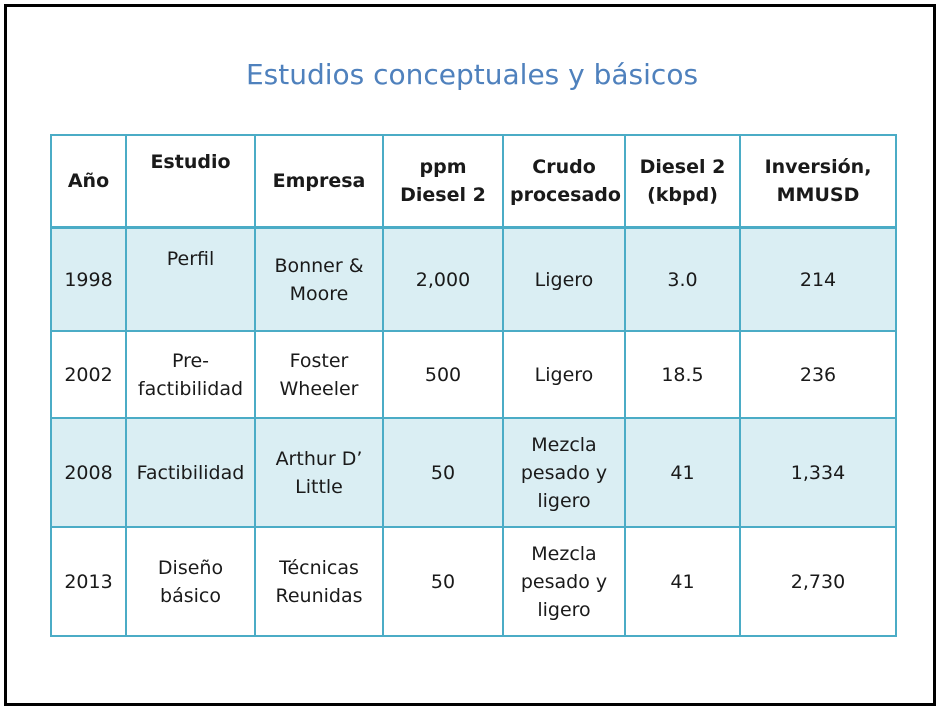  What do you see at coordinates (88, 181) in the screenshot?
I see `header-year: Año` at bounding box center [88, 181].